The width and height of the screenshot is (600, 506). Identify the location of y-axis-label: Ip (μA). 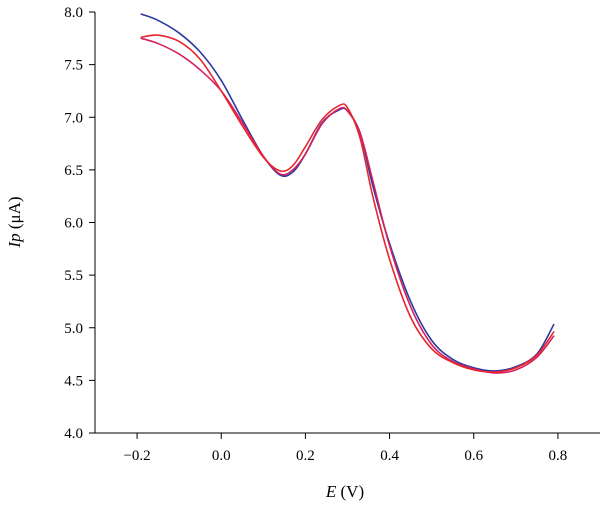
(14, 222).